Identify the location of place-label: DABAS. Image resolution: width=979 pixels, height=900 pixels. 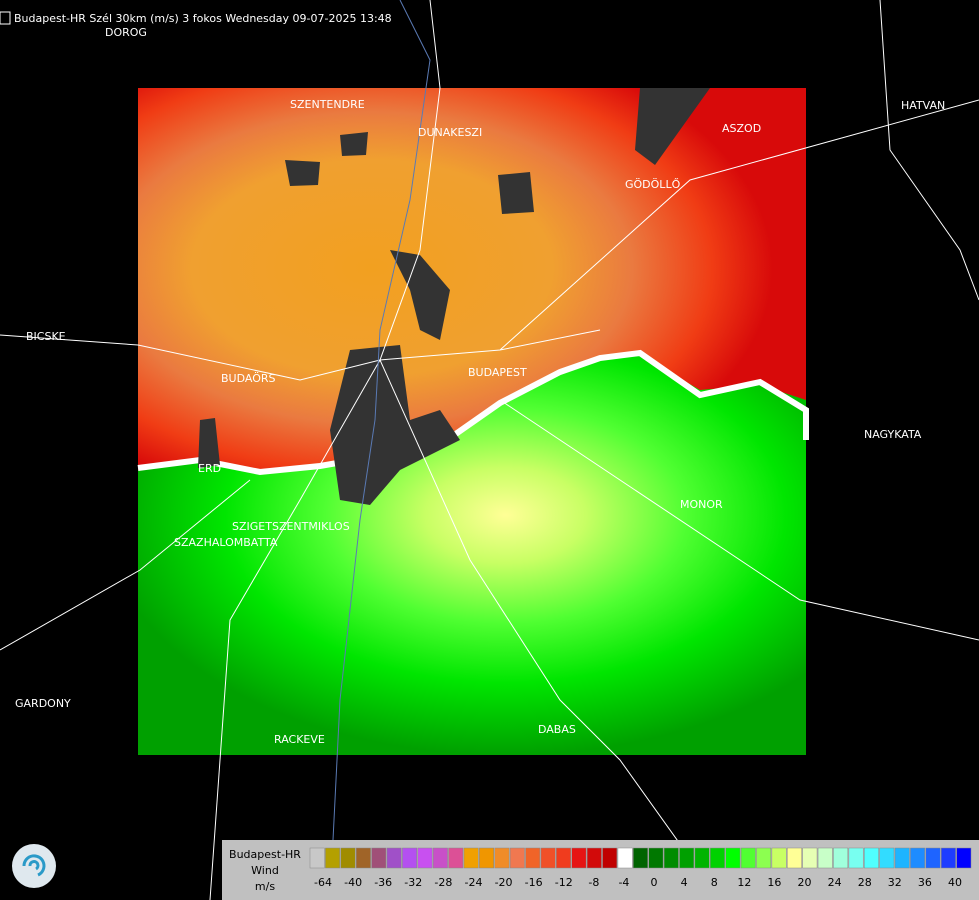
(557, 729).